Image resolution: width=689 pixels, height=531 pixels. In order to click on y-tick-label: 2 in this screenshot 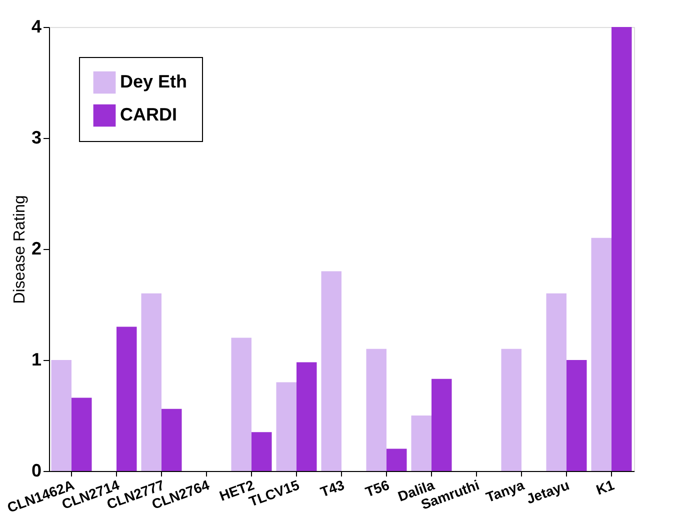, I will do `click(36, 248)`.